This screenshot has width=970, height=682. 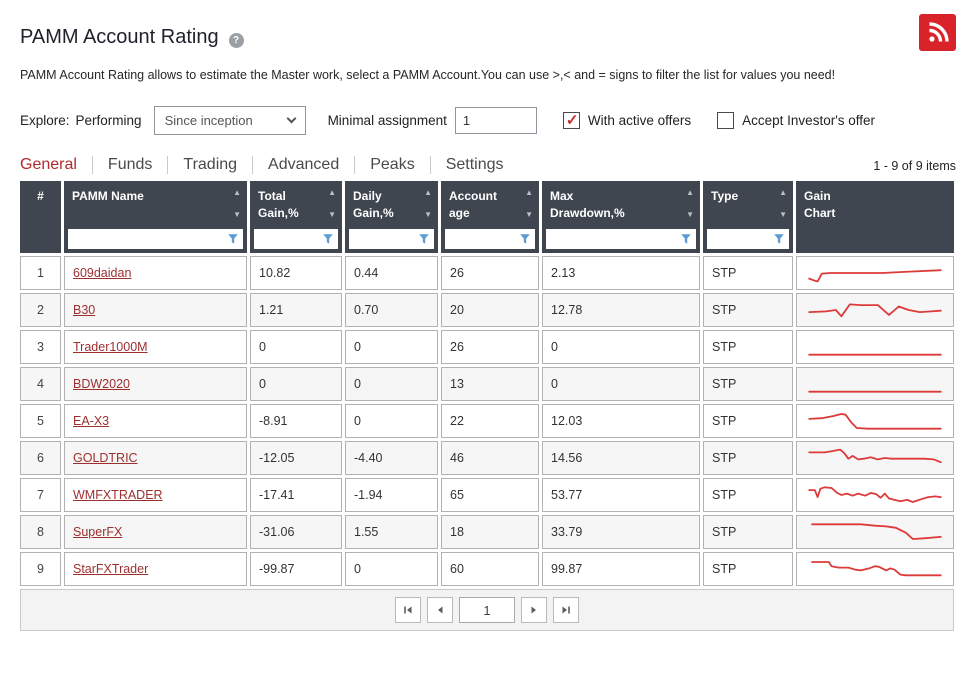 I want to click on filter-input-total_gain, so click(x=296, y=239).